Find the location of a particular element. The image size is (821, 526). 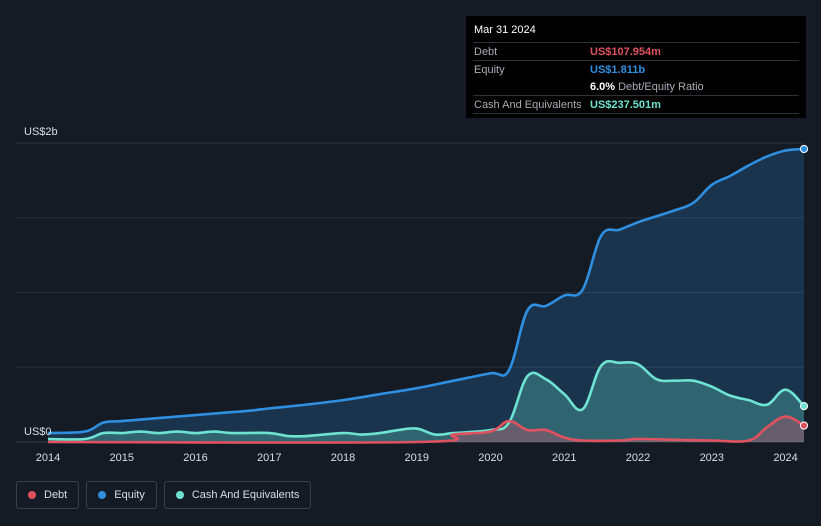

tooltip-equity-value: US$1.811b is located at coordinates (618, 69).